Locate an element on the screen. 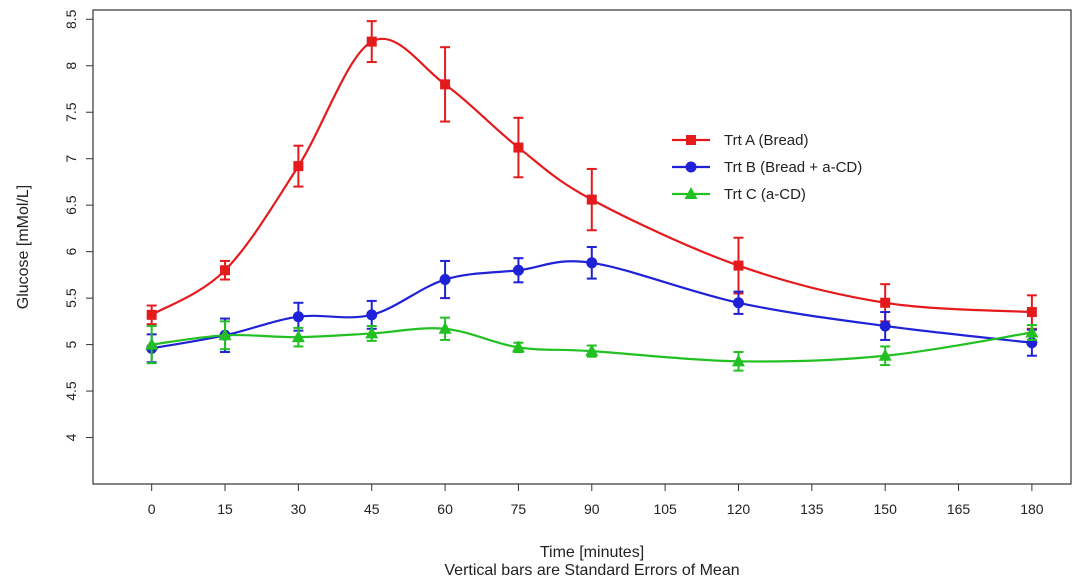 The height and width of the screenshot is (582, 1077). y-axis-label: Glucose [mMol/L] is located at coordinates (23, 247).